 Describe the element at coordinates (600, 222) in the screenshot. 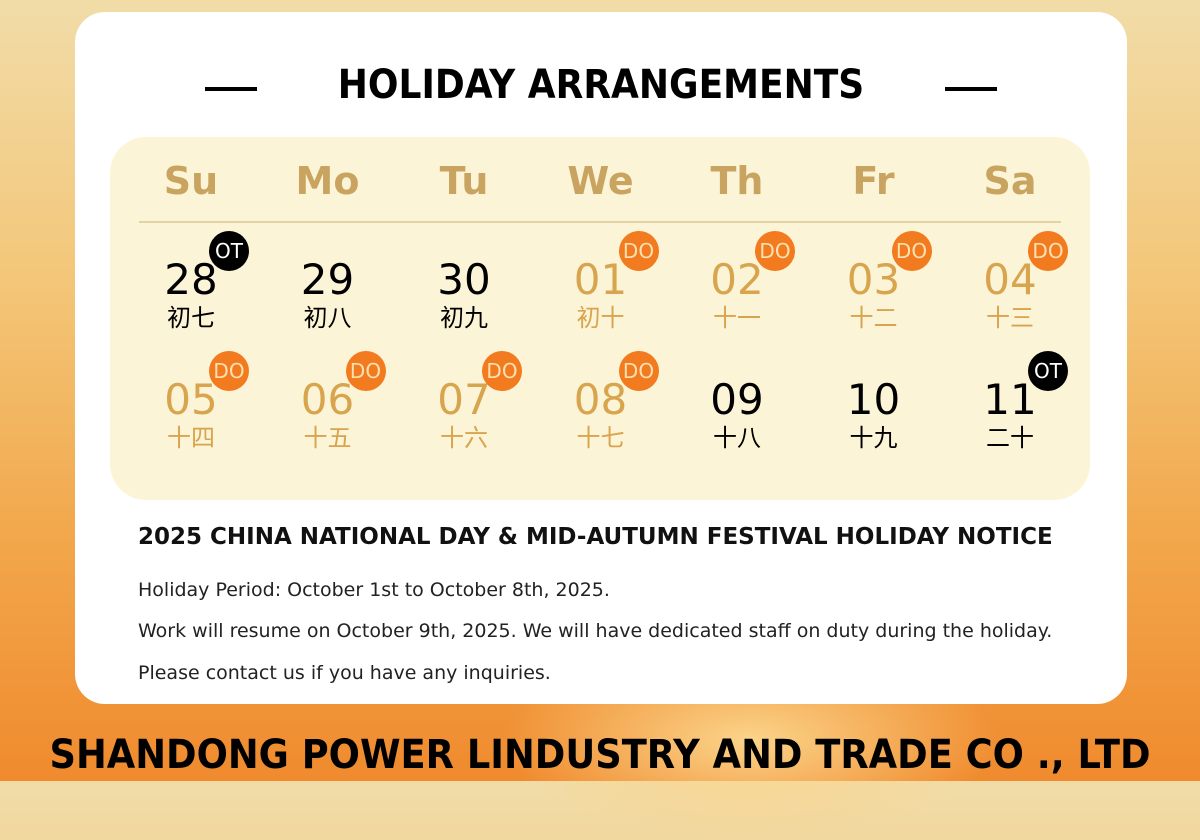

I see `calendar-divider` at that location.